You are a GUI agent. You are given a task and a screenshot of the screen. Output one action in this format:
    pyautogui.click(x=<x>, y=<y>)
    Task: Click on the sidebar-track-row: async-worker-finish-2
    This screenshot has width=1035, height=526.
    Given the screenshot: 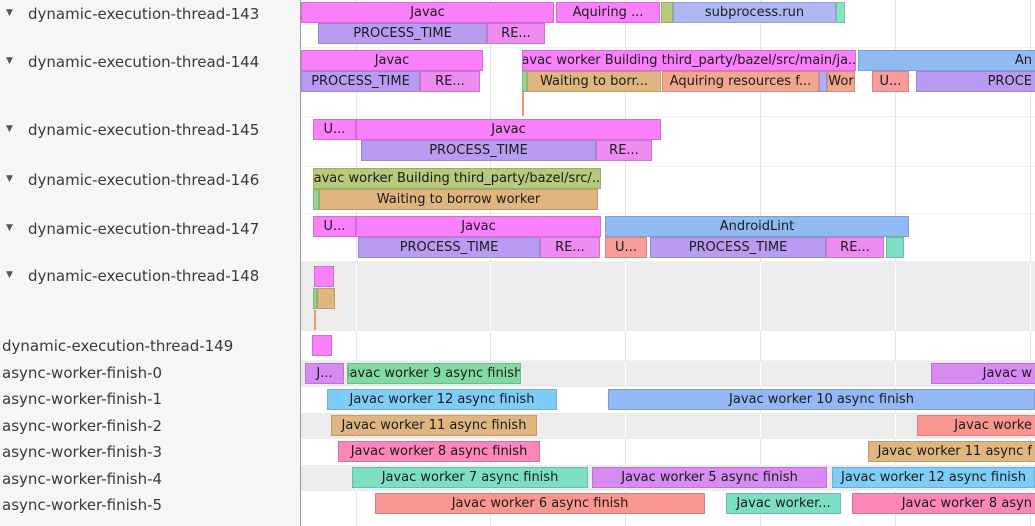 What is the action you would take?
    pyautogui.click(x=150, y=426)
    